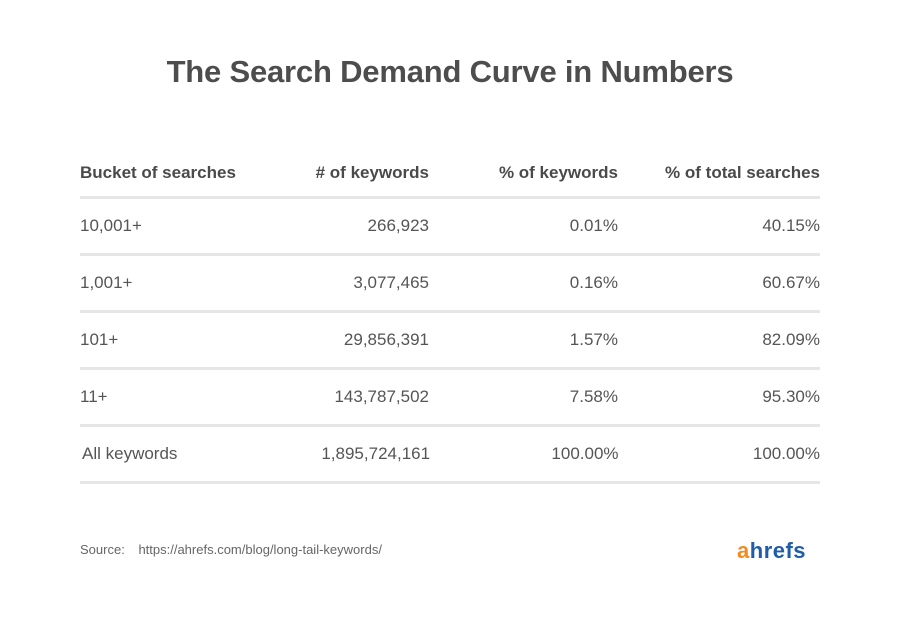  I want to click on cell-pct-searches: 95.30%, so click(791, 396).